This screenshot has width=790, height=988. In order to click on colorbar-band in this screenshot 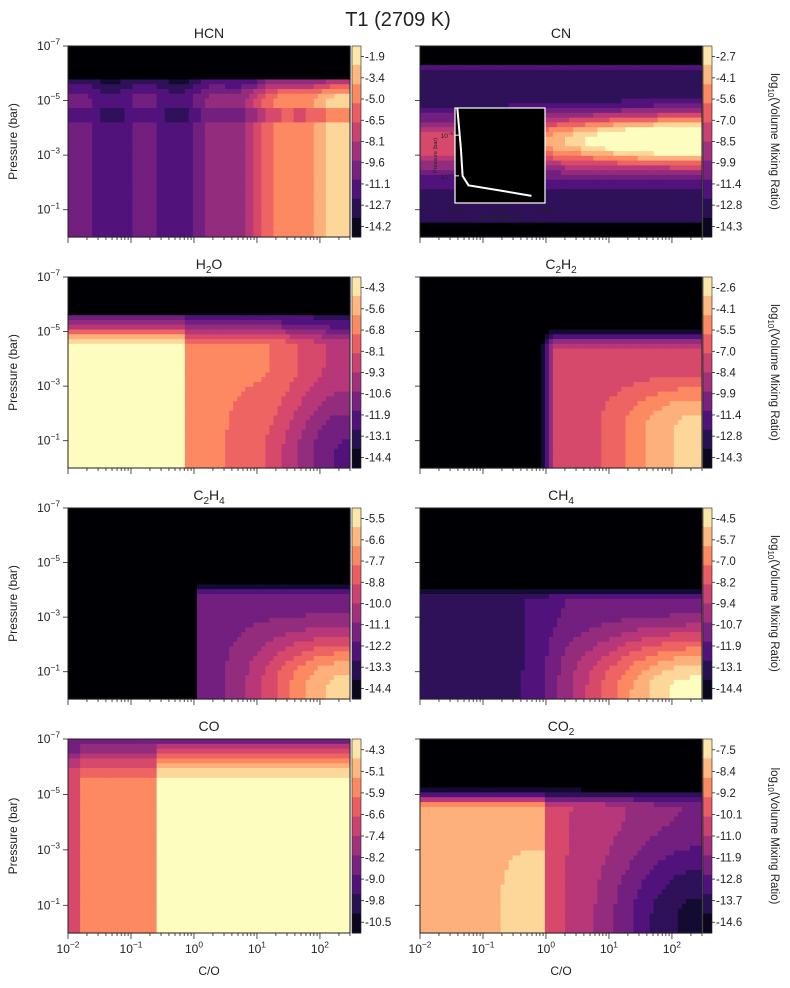, I will do `click(356, 227)`.